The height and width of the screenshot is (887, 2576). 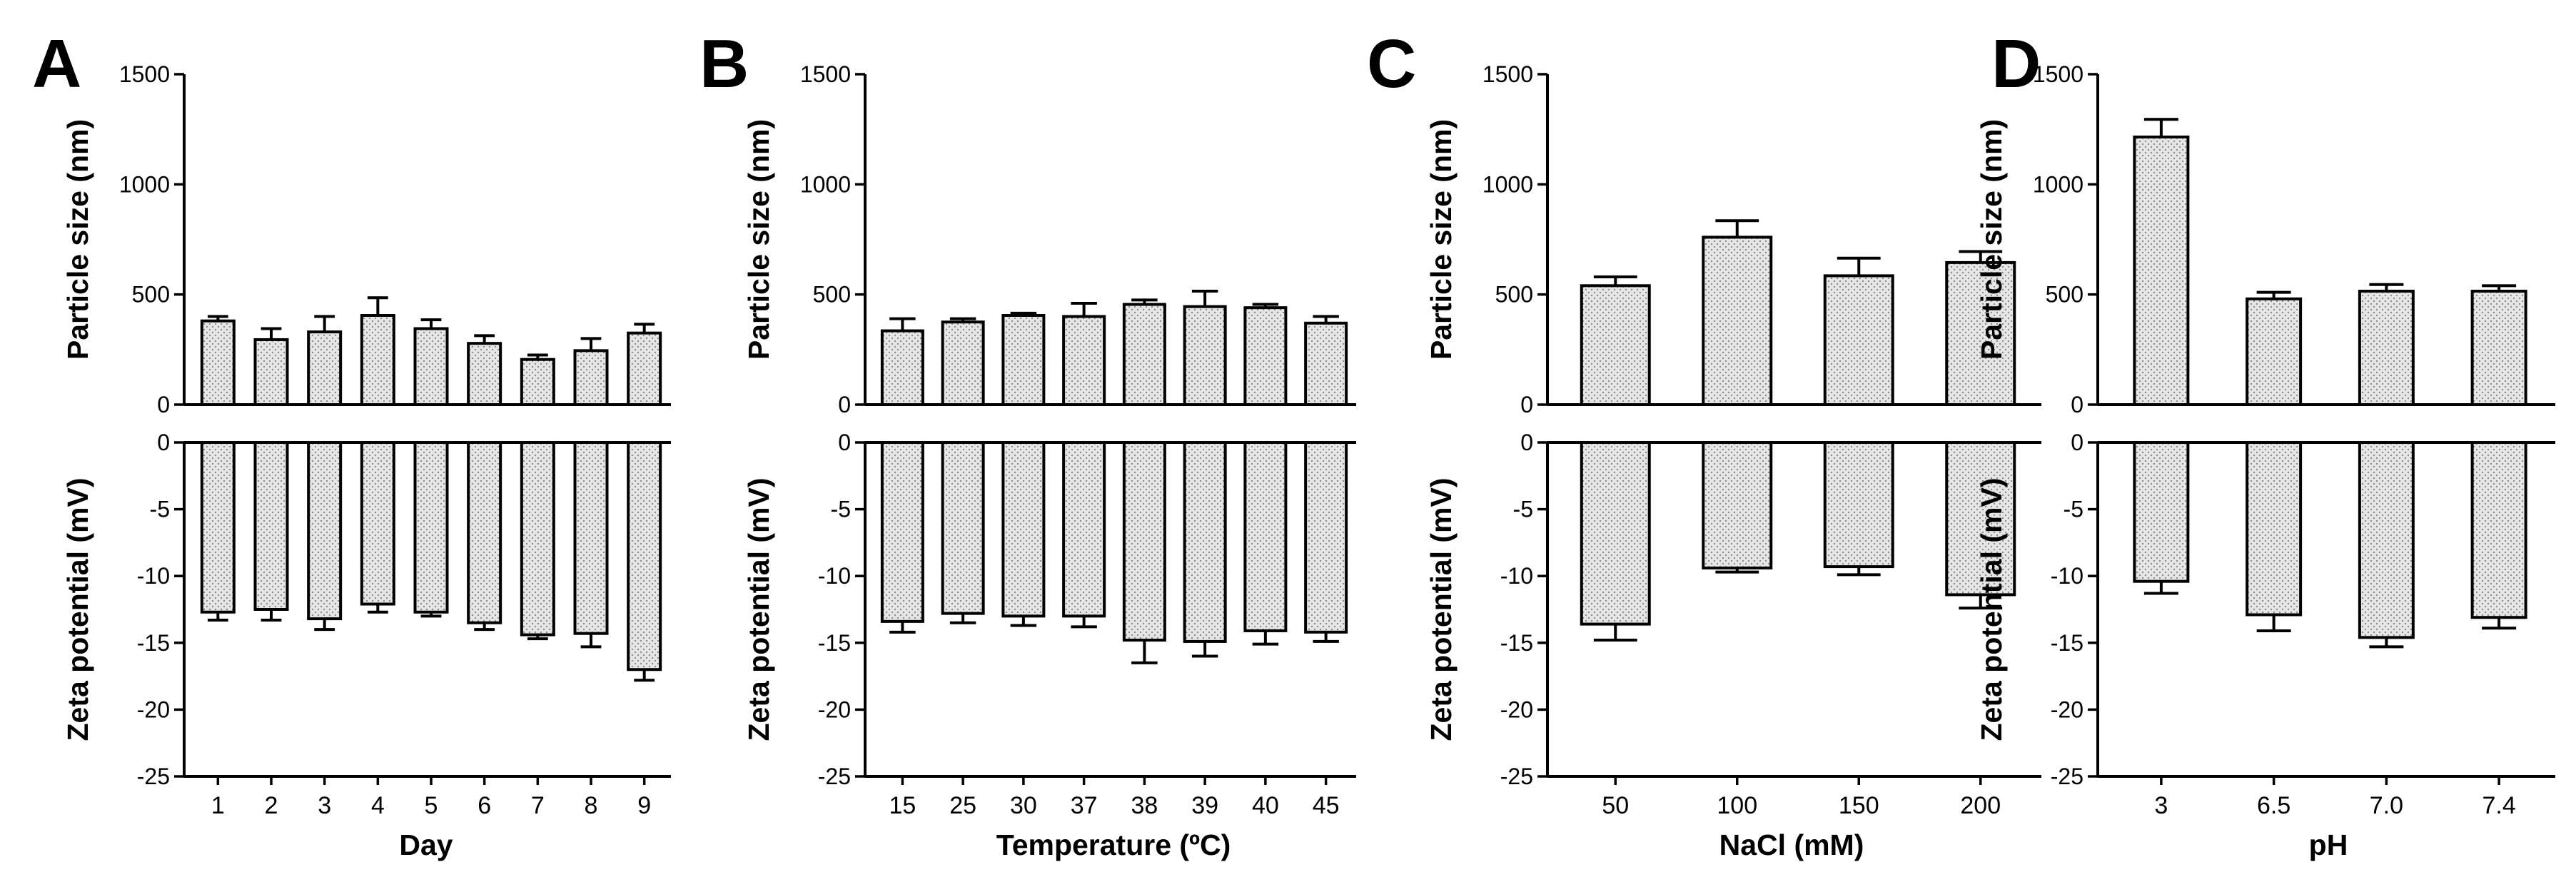 I want to click on x-tick-label: 9, so click(x=644, y=805).